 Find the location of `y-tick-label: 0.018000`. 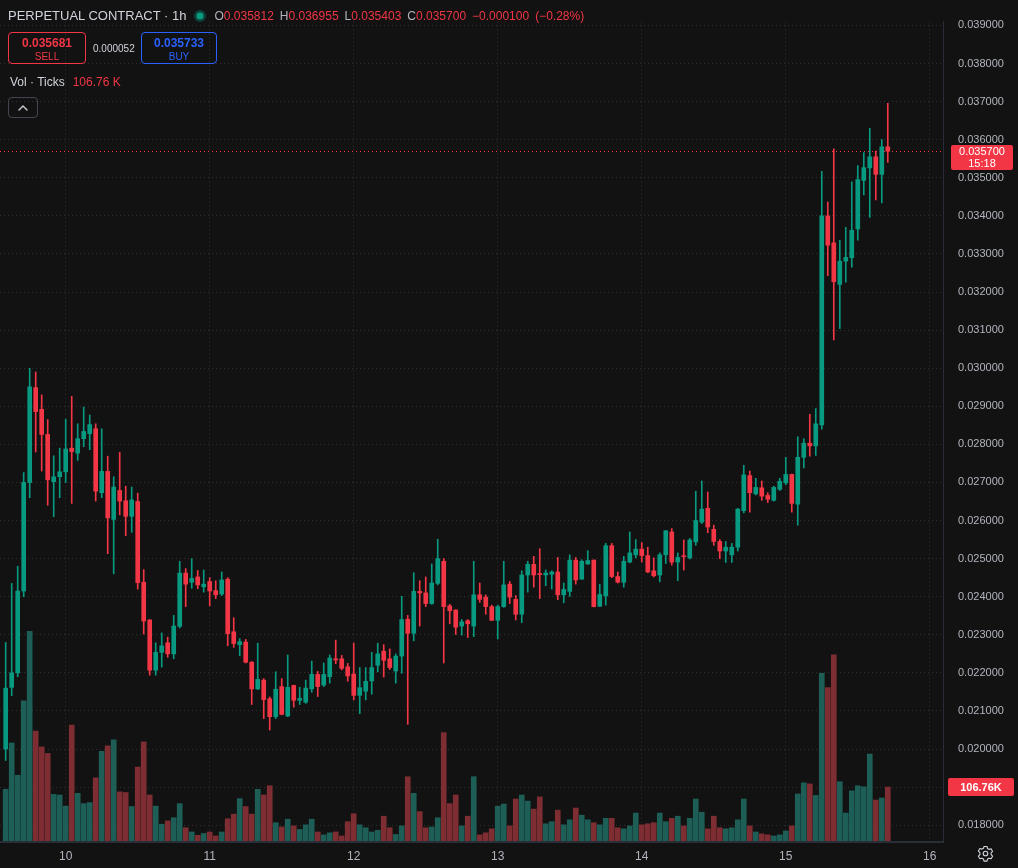

y-tick-label: 0.018000 is located at coordinates (981, 824).